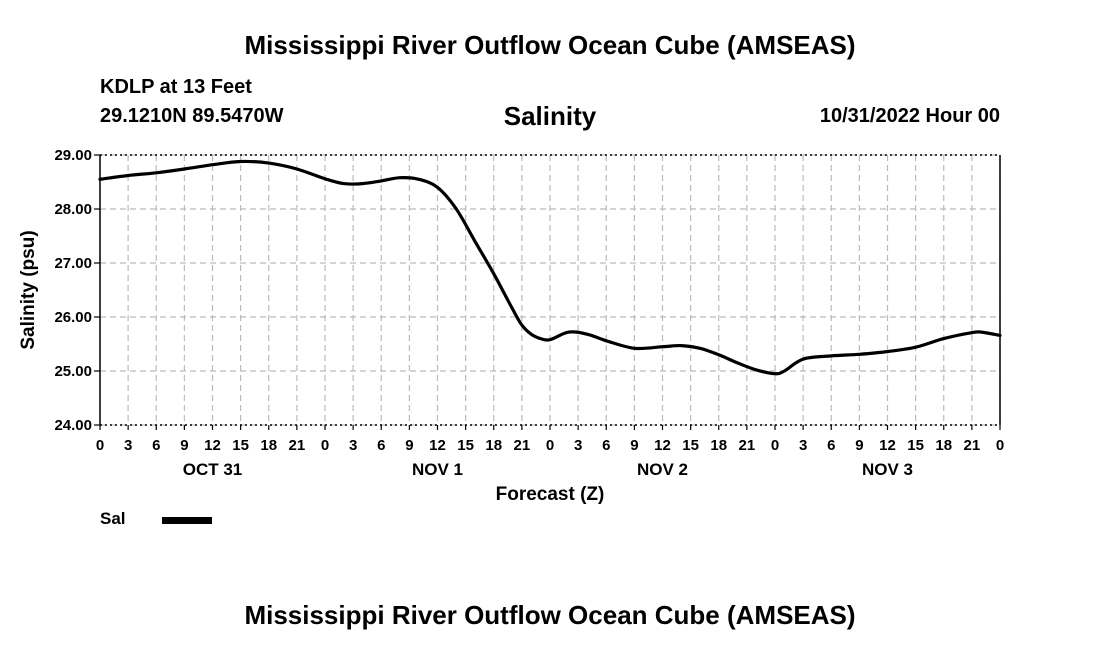 This screenshot has height=650, width=1100. What do you see at coordinates (73, 371) in the screenshot?
I see `y-tick-label: 25.00` at bounding box center [73, 371].